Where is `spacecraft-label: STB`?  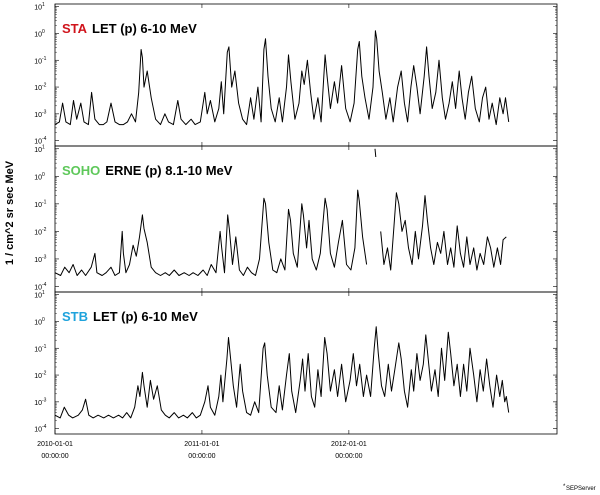
spacecraft-label: STB is located at coordinates (75, 316).